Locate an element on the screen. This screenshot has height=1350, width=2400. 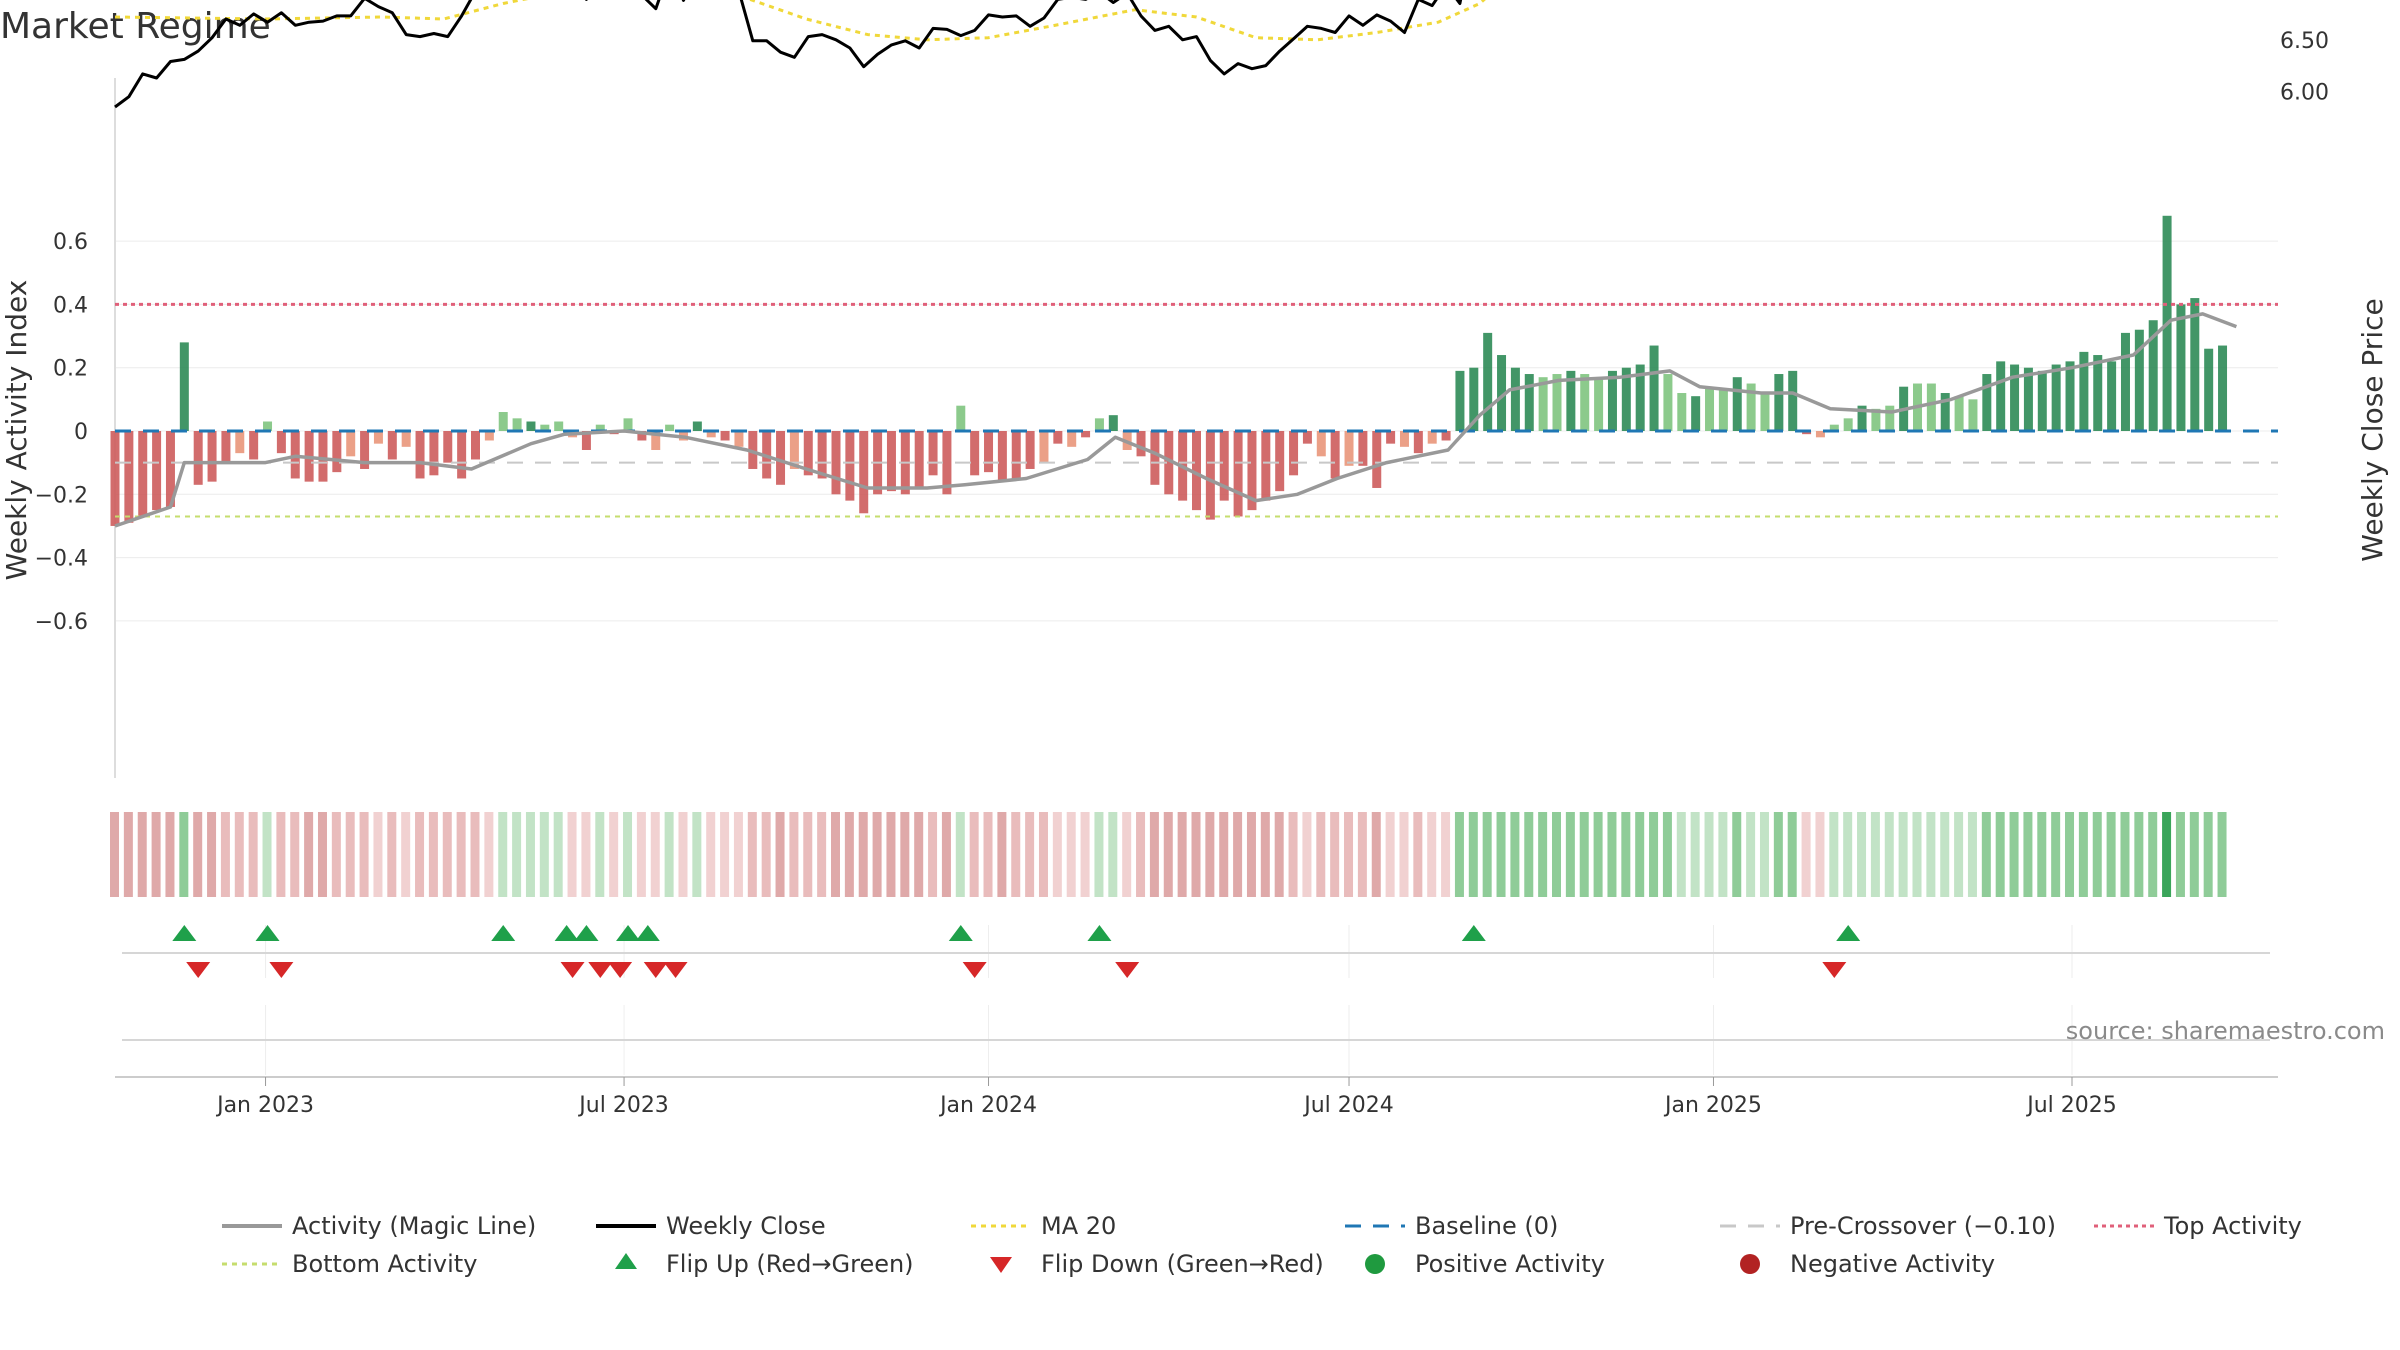
y-axis-right: 6.006.507.007.508.008.509.00 is located at coordinates (2304, 53).